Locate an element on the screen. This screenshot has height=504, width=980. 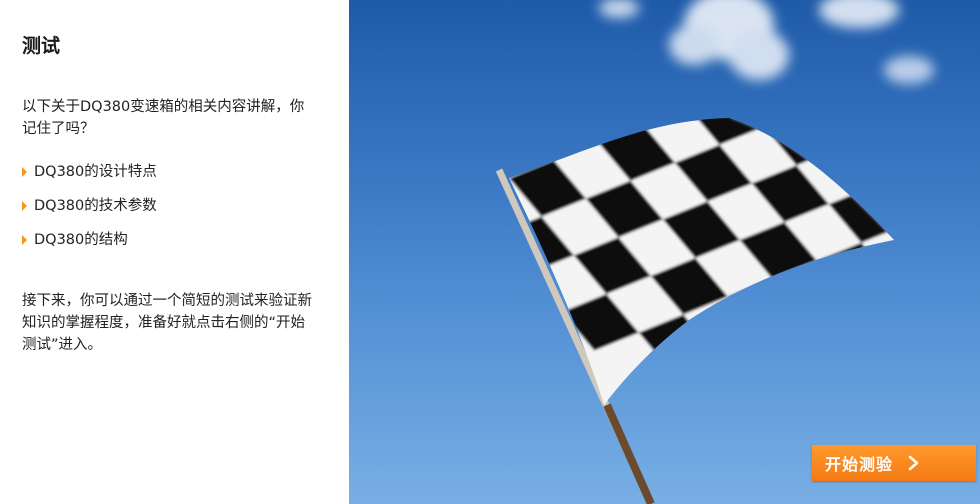
topic-list: DQ380的设计特点 DQ380的技术参数 DQ380的结构 is located at coordinates (89, 213).